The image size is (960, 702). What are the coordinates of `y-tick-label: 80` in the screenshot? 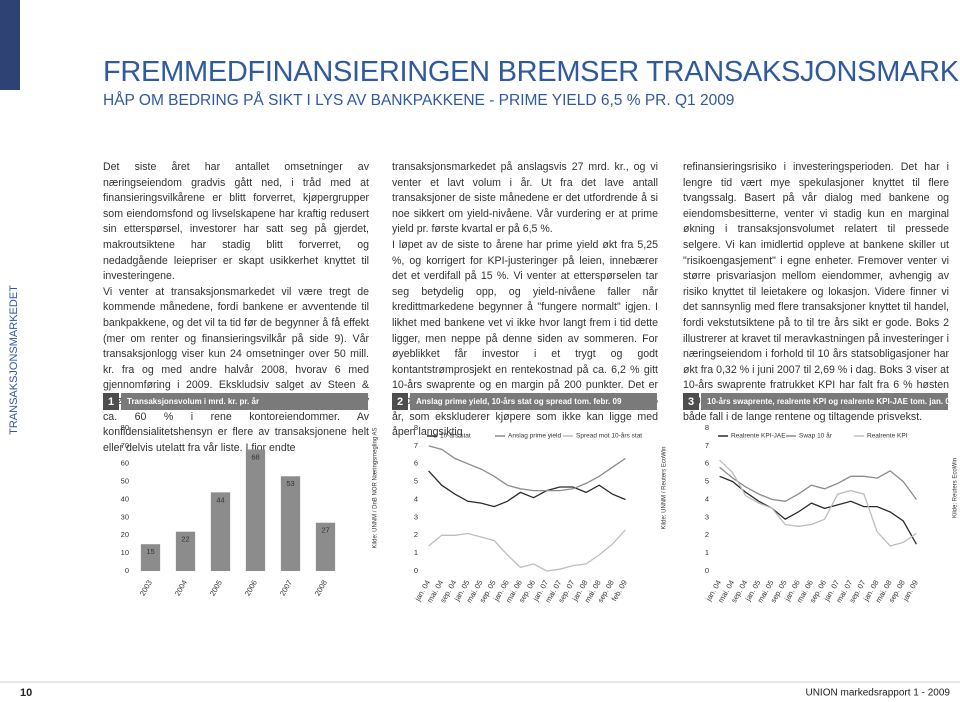 It's located at (125, 427).